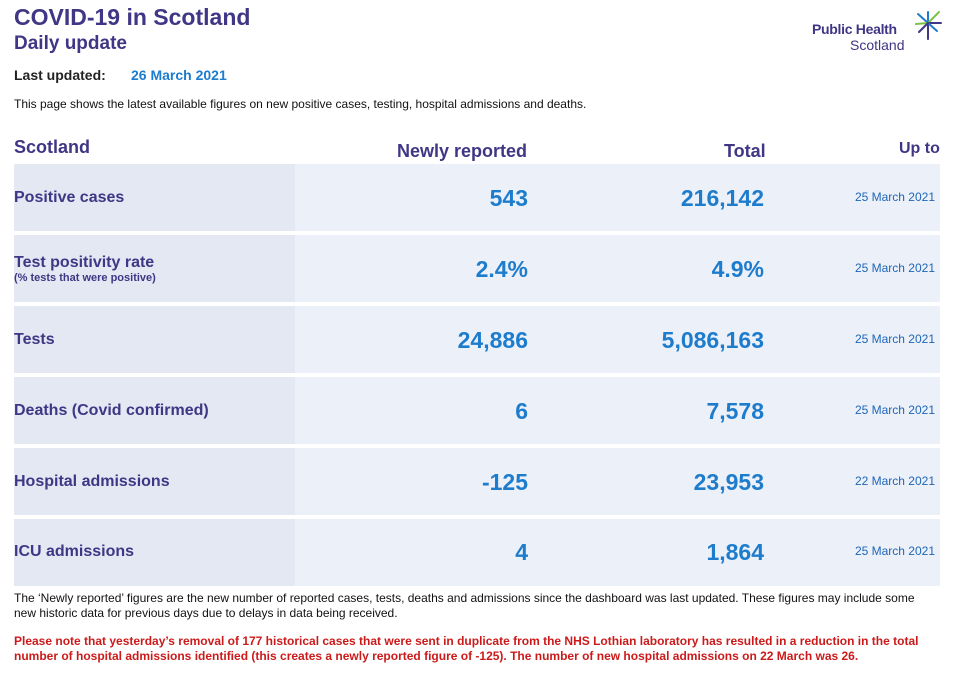  I want to click on last-updated-label: Last updated:, so click(60, 75).